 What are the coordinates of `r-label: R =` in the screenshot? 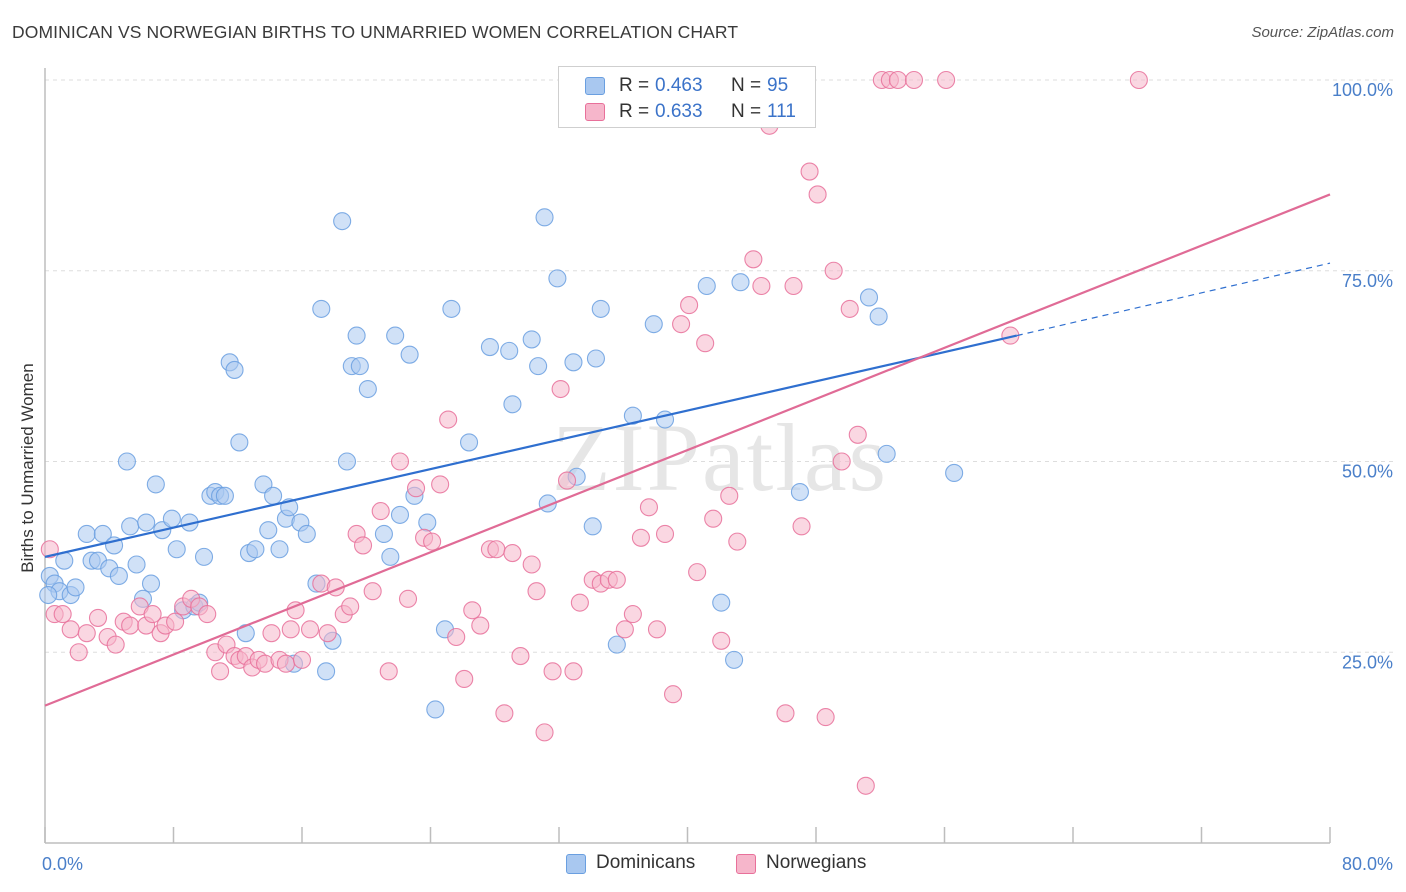 It's located at (634, 85).